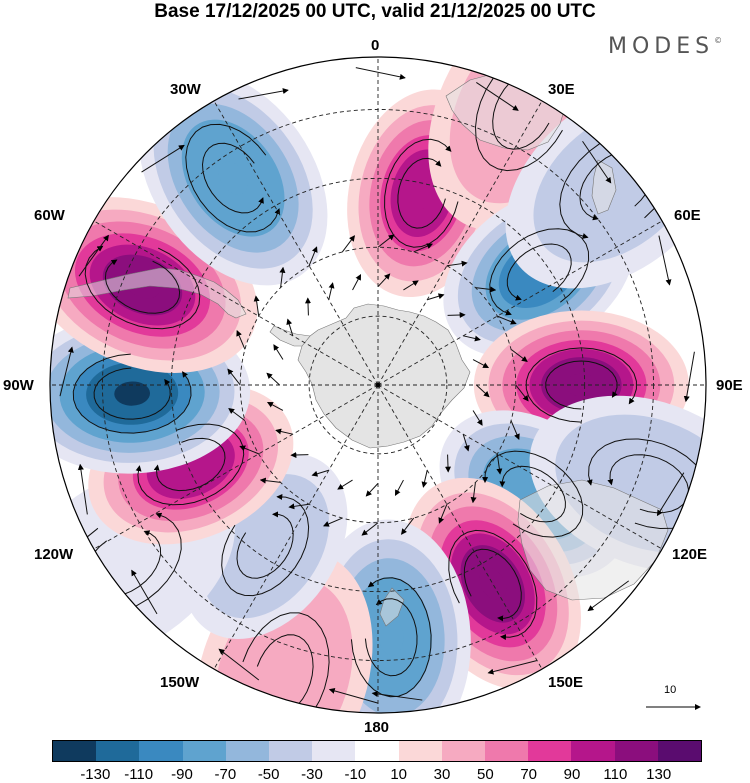 Image resolution: width=750 pixels, height=783 pixels. Describe the element at coordinates (687, 215) in the screenshot. I see `lon-label-60e: 60E` at that location.